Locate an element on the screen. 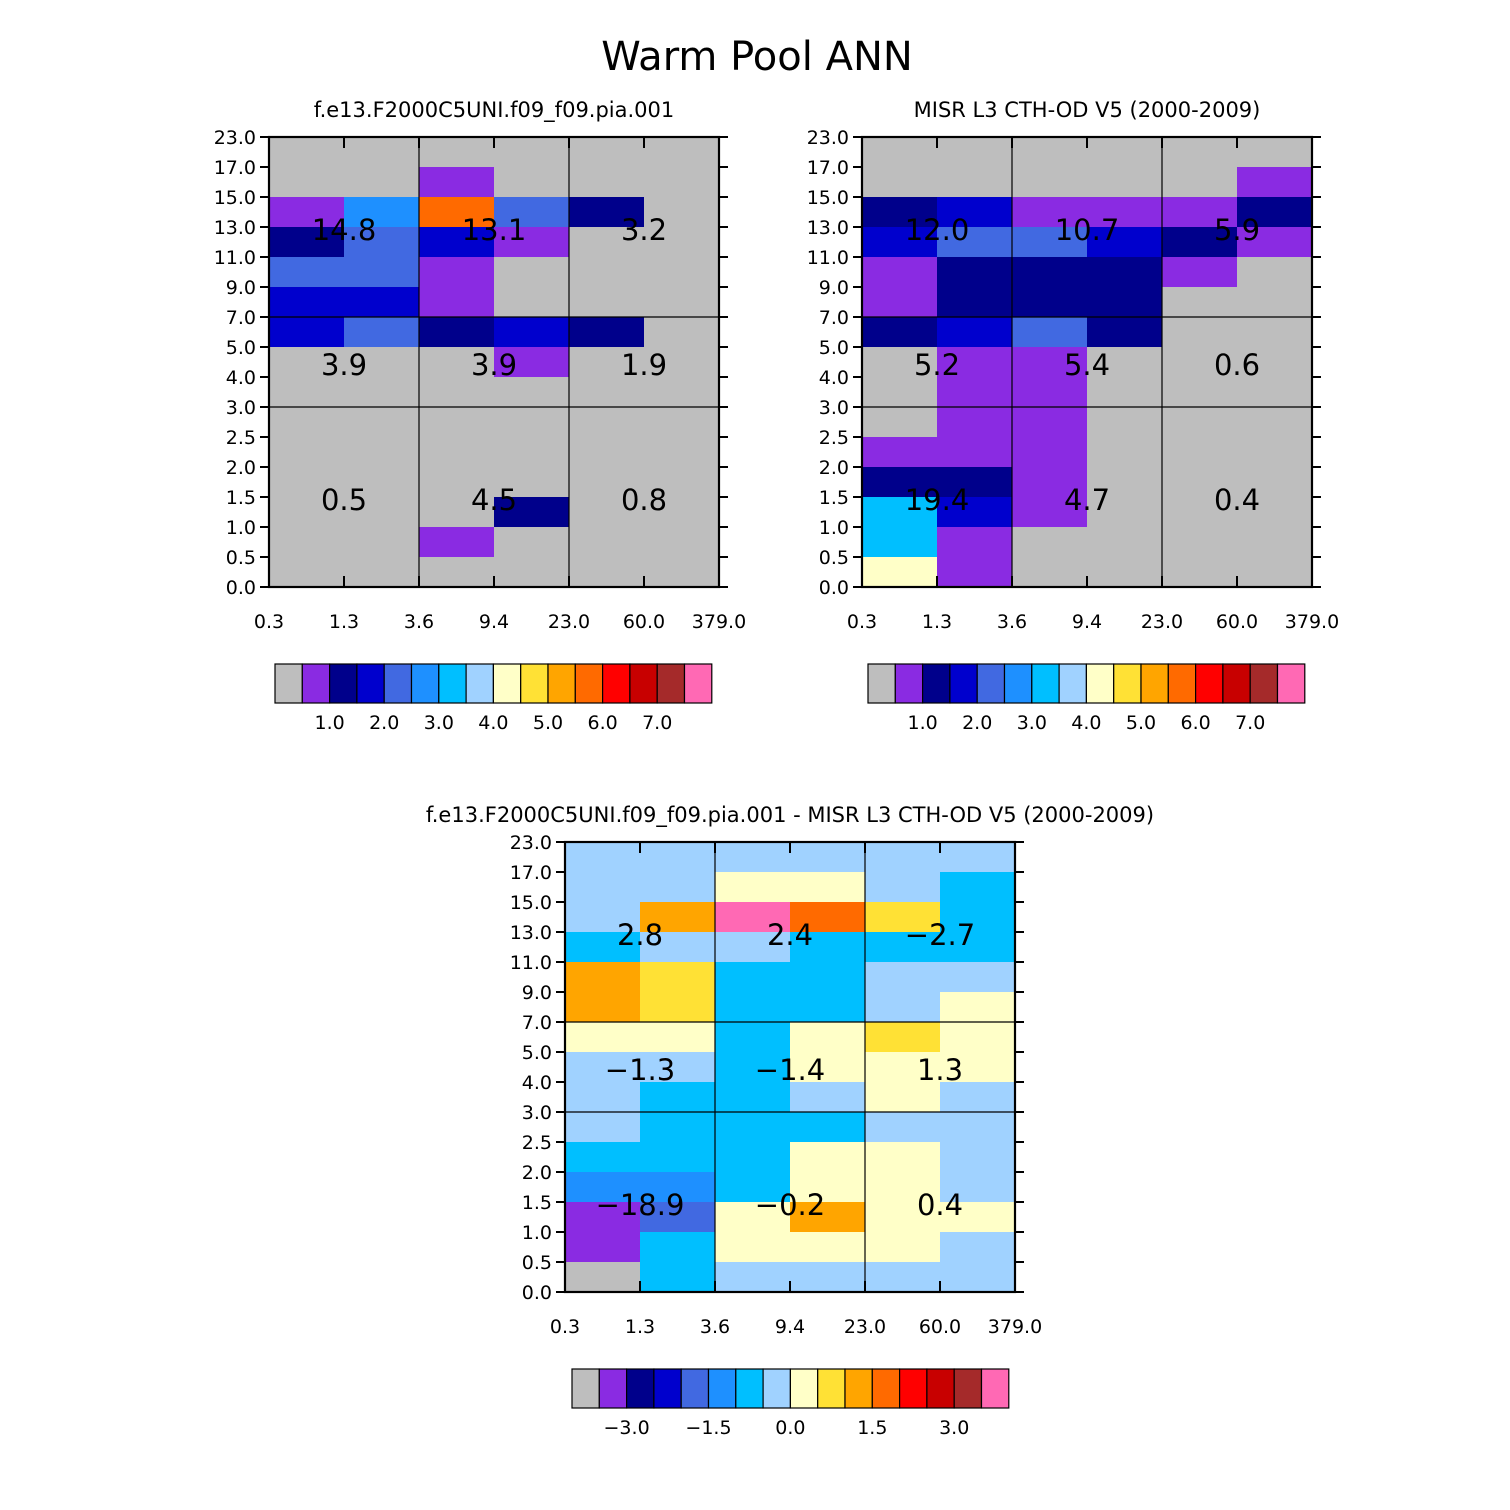  colorbar-label: 3.0 is located at coordinates (1032, 723).